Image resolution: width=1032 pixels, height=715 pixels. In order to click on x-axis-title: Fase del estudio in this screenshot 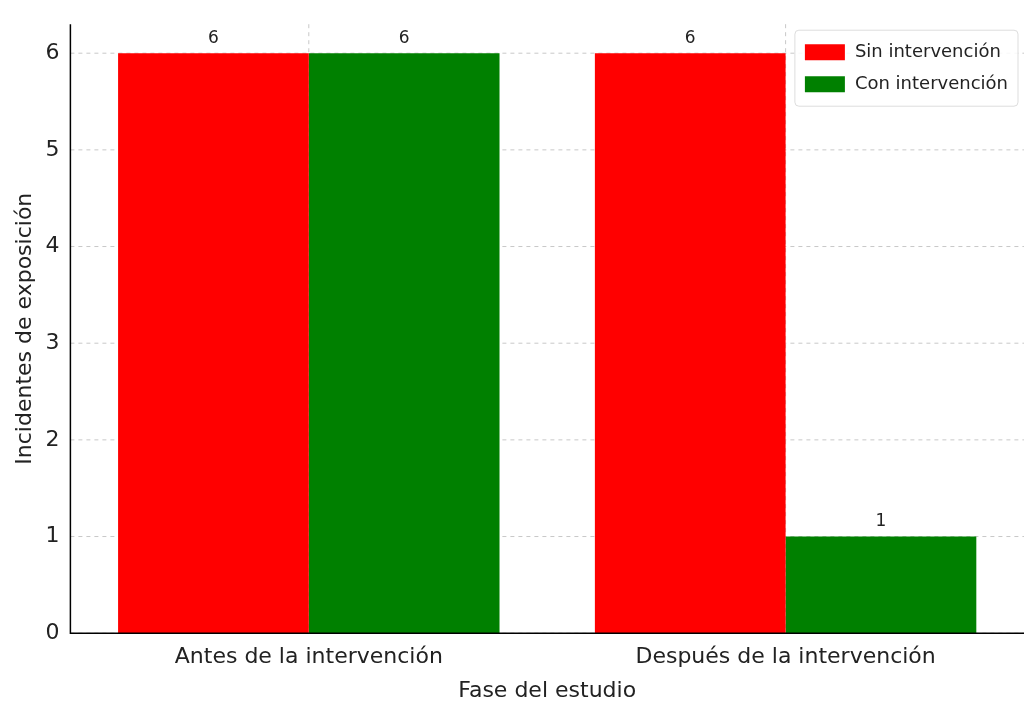, I will do `click(547, 689)`.